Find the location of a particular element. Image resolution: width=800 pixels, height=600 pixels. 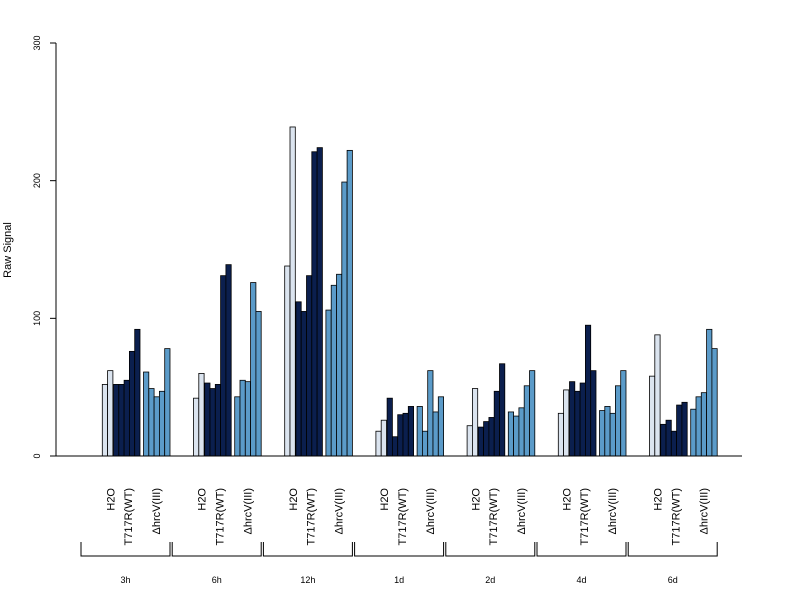

time-point-label: 12h is located at coordinates (307, 580).